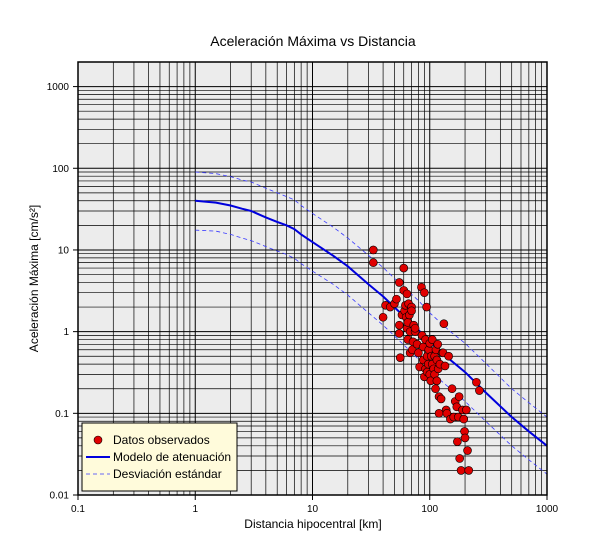 Image resolution: width=590 pixels, height=560 pixels. What do you see at coordinates (429, 509) in the screenshot?
I see `x-tick-label: 100` at bounding box center [429, 509].